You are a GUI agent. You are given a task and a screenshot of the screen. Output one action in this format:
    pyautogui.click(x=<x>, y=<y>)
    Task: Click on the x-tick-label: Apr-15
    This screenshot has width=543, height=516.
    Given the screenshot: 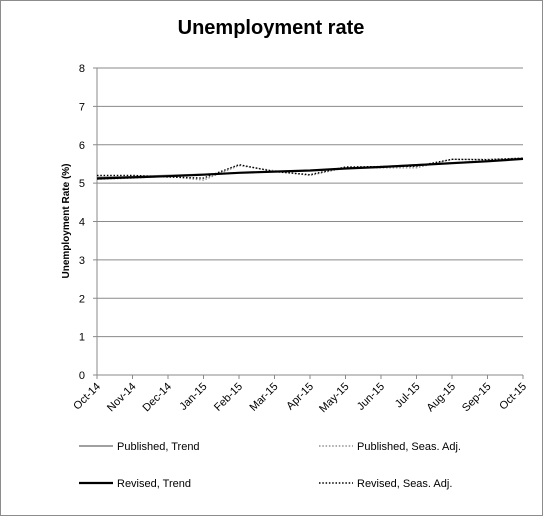 What is the action you would take?
    pyautogui.click(x=300, y=397)
    